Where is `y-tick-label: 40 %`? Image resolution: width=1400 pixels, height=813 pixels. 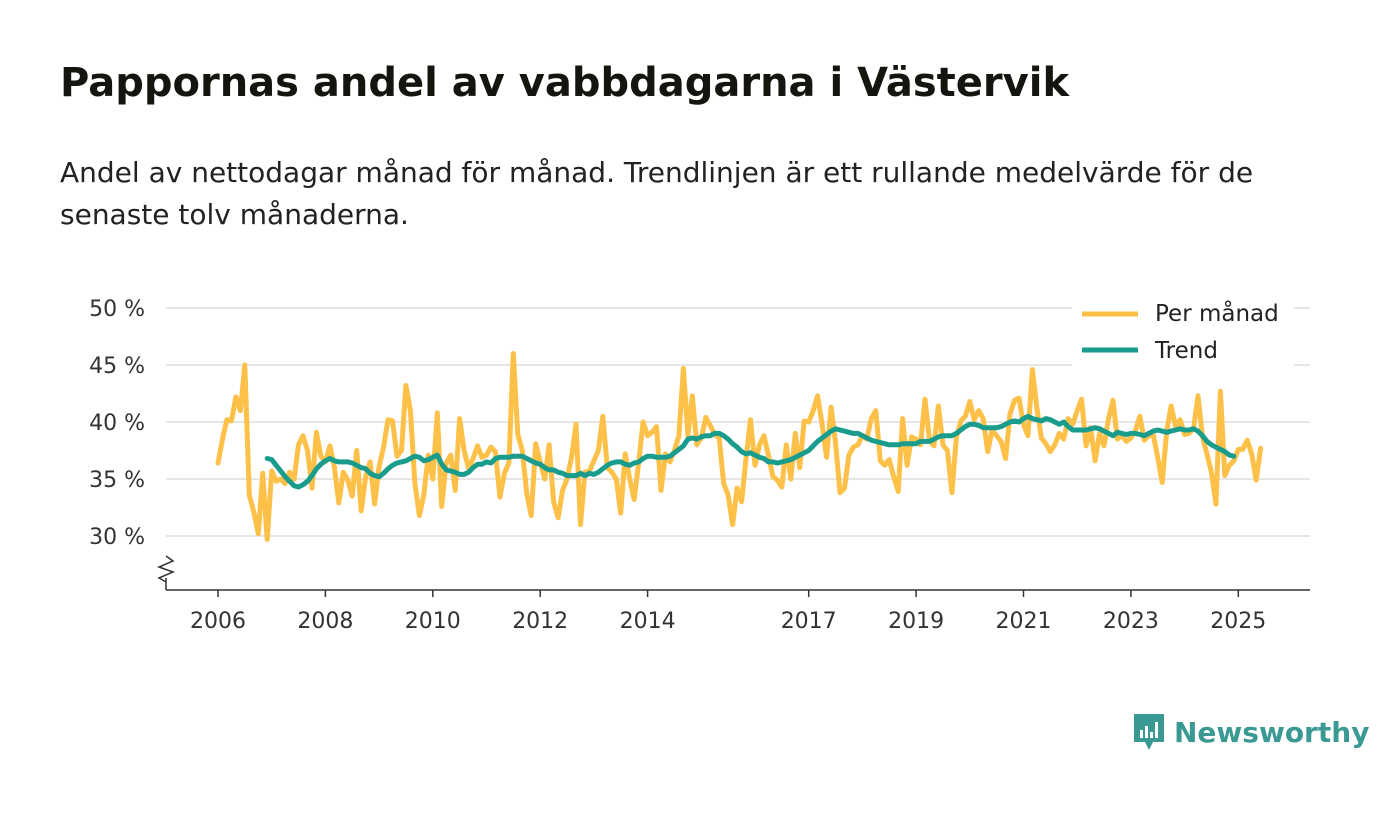
y-tick-label: 40 % is located at coordinates (117, 423).